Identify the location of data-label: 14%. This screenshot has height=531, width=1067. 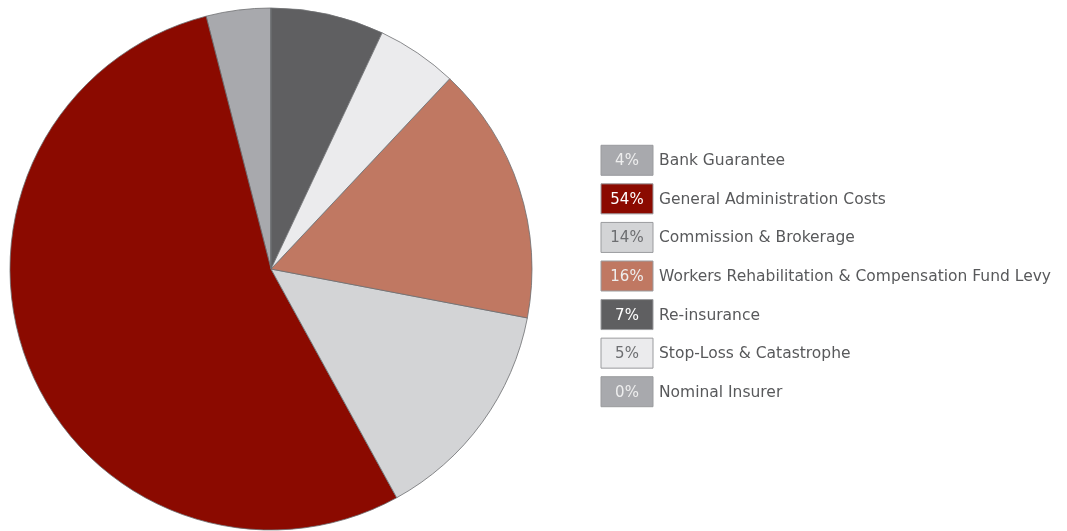
(627, 237).